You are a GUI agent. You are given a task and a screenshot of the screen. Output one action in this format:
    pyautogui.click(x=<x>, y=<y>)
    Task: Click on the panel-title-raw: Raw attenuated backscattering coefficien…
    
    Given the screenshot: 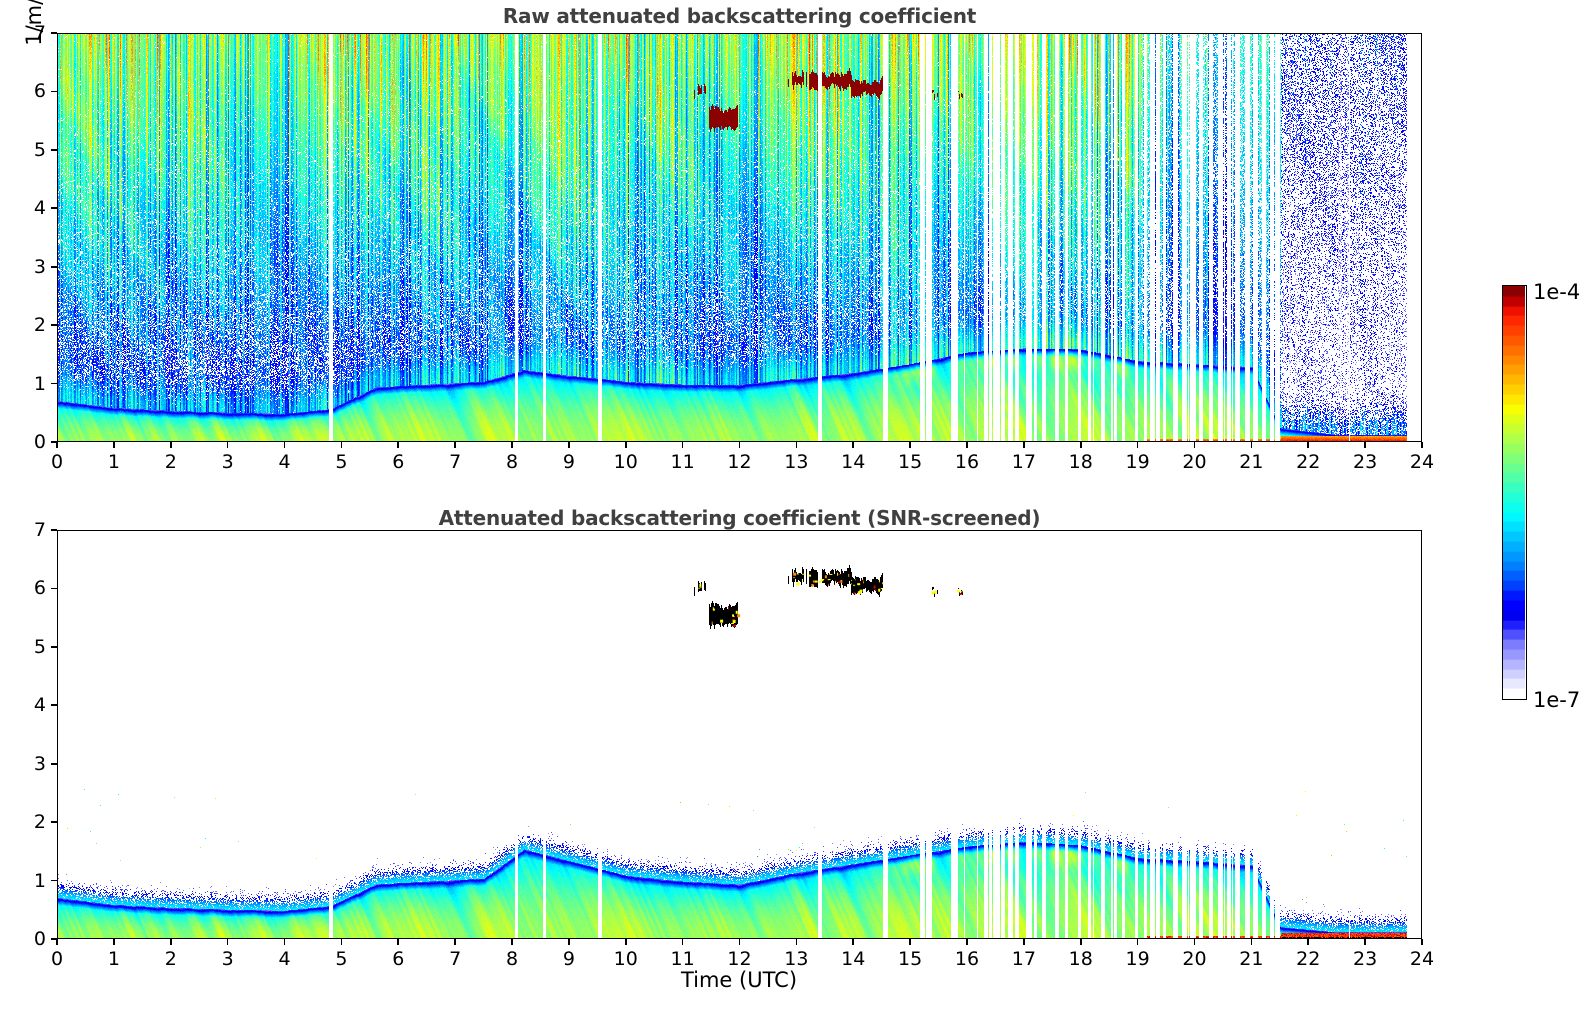 What is the action you would take?
    pyautogui.click(x=739, y=16)
    